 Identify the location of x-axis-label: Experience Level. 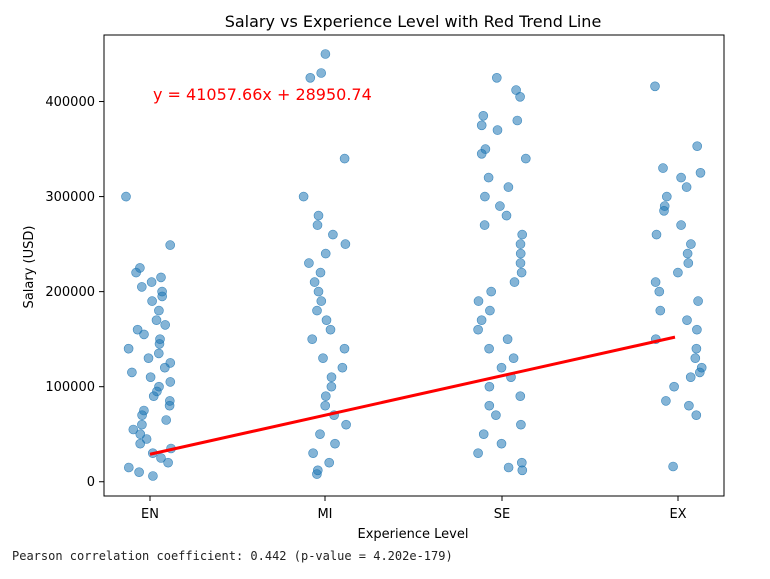
(413, 534).